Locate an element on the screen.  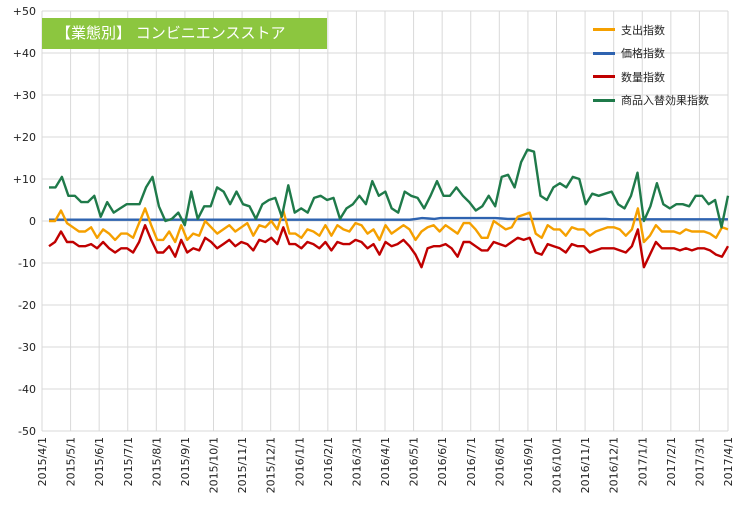
x-tick-label: 2015/8/1 is located at coordinates (156, 461).